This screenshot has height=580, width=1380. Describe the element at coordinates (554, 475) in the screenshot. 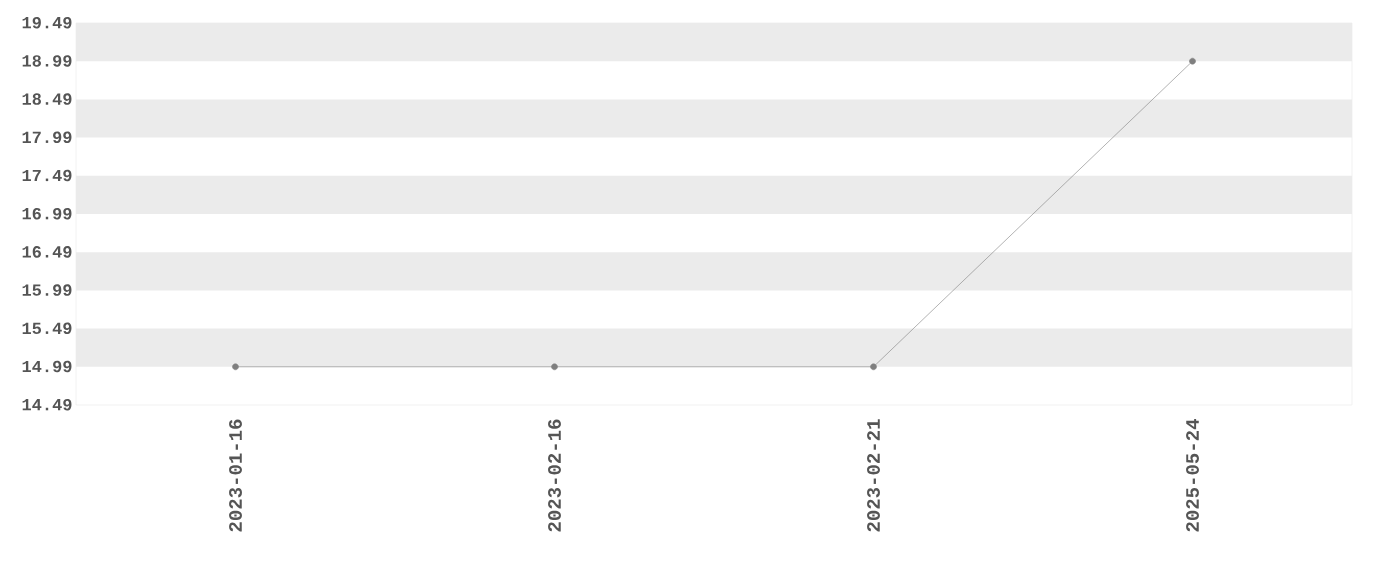

I see `x-tick-label: 2023-02-16` at that location.